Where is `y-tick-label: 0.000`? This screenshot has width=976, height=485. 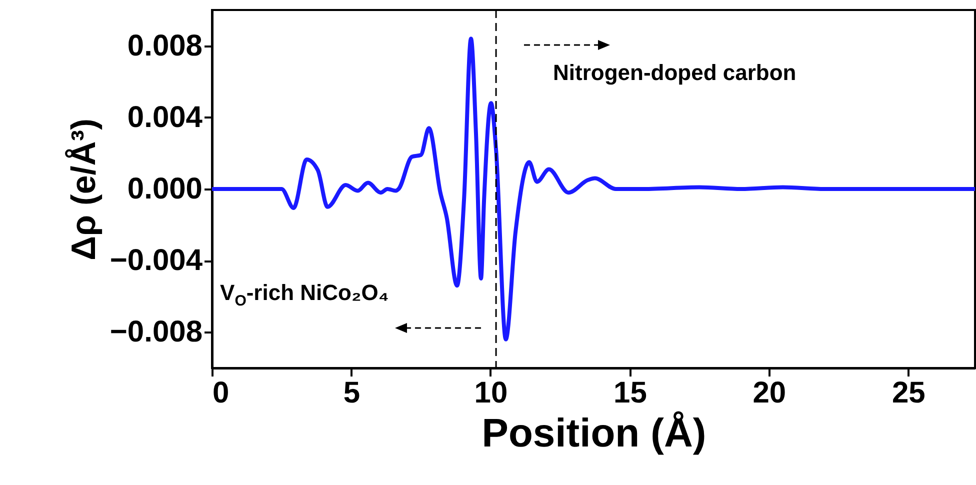
y-tick-label: 0.000 is located at coordinates (164, 189).